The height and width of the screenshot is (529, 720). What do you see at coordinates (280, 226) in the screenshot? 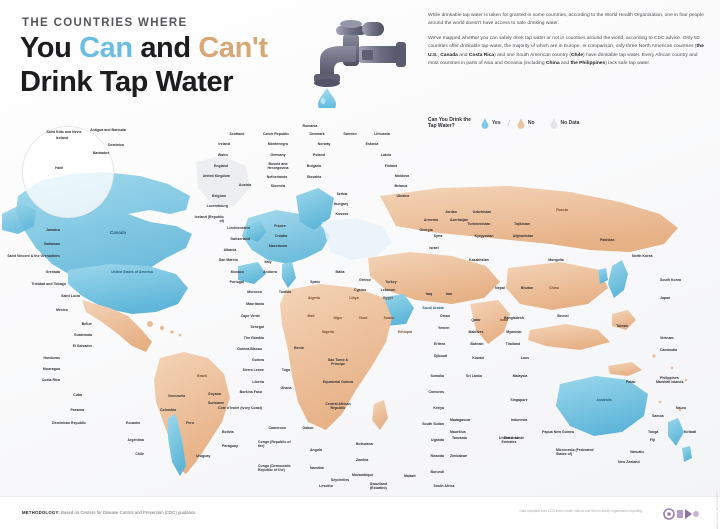
I see `map-label-france: France` at bounding box center [280, 226].